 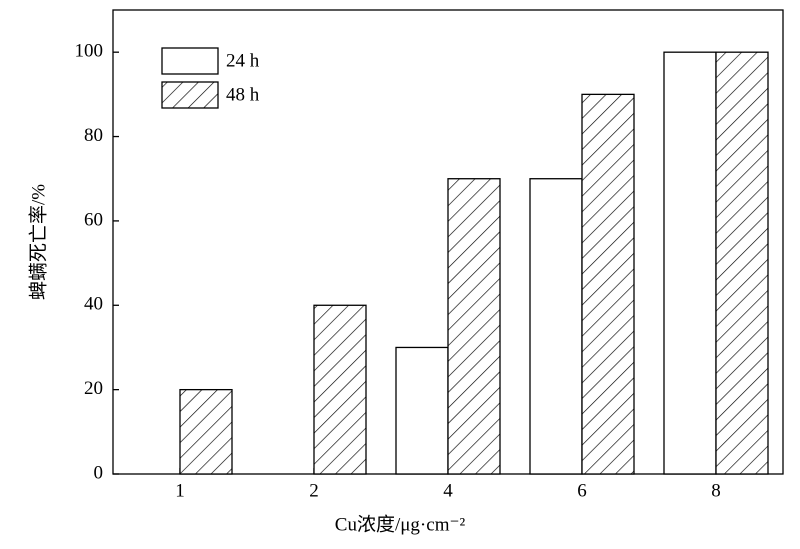 What do you see at coordinates (99, 472) in the screenshot?
I see `y-tick-label: 0` at bounding box center [99, 472].